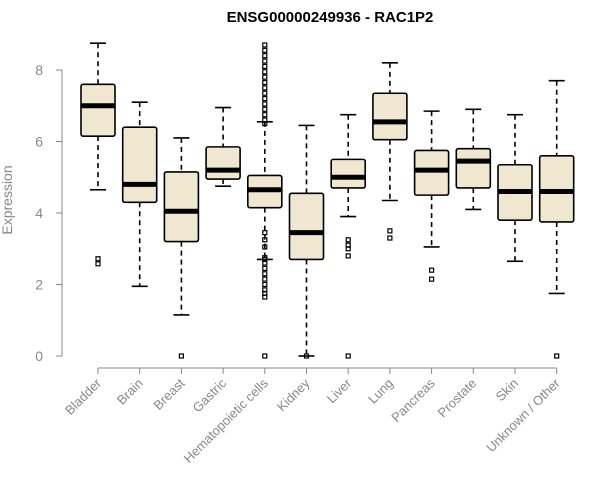 Image resolution: width=600 pixels, height=500 pixels. I want to click on box-kidney, so click(306, 226).